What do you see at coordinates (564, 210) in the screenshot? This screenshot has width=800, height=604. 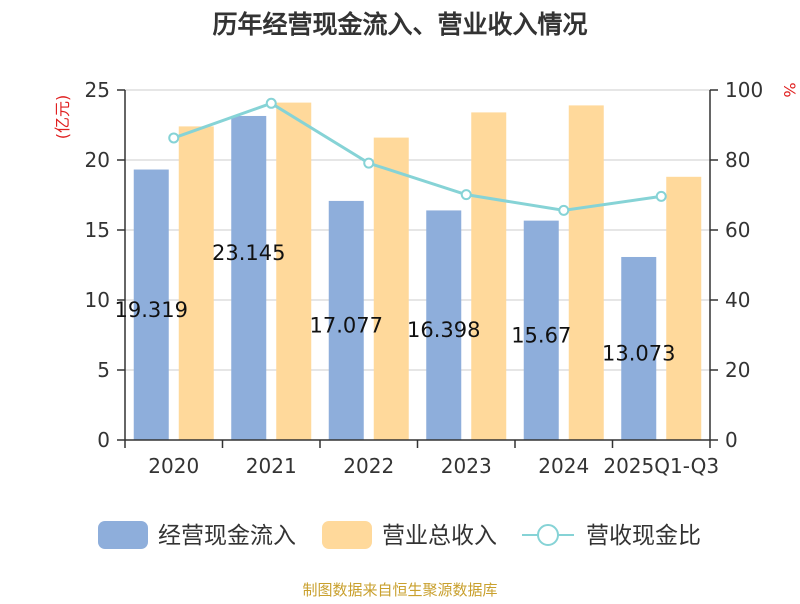 I see `point-营收现金比-2024` at bounding box center [564, 210].